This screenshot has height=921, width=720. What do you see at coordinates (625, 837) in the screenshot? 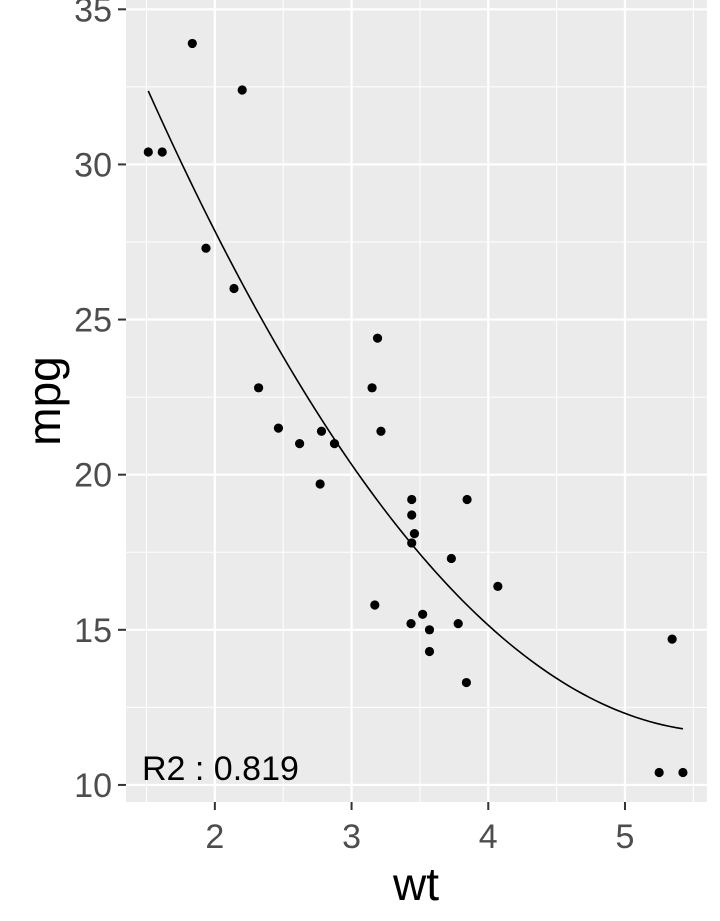
I see `x-tick-label: 5` at bounding box center [625, 837].